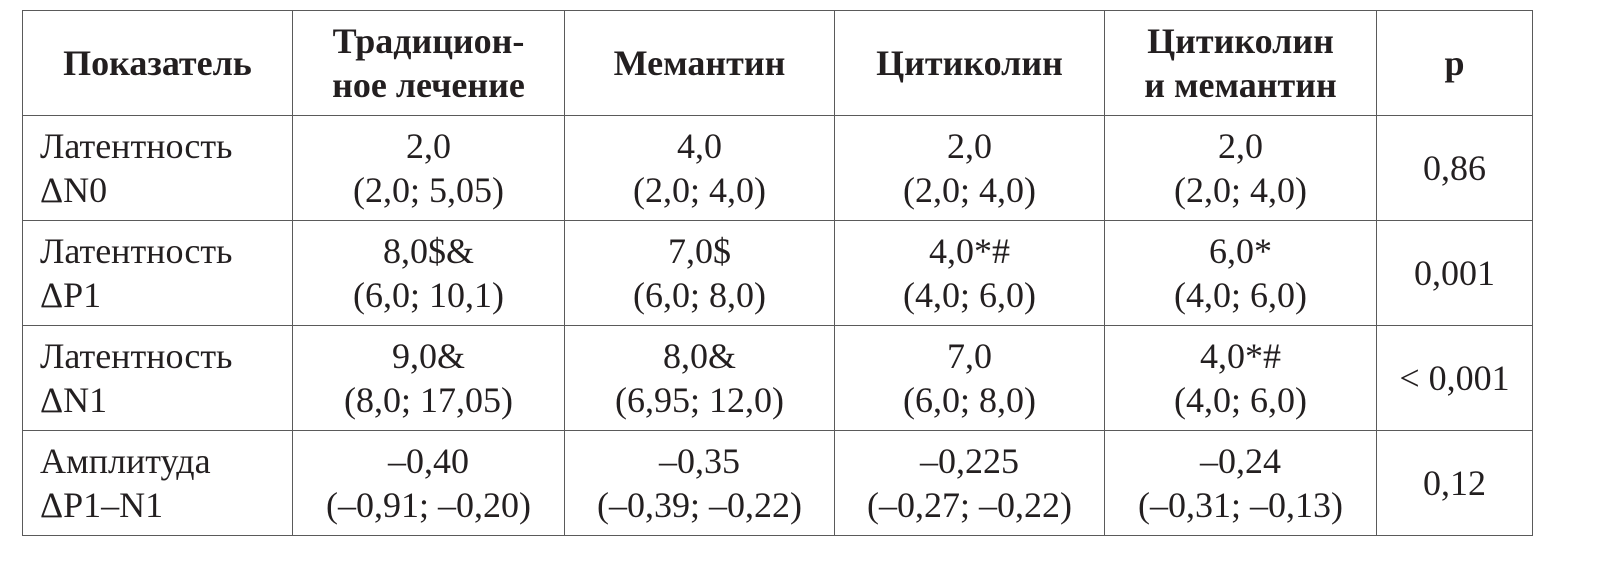 This screenshot has width=1615, height=569. Describe the element at coordinates (699, 168) in the screenshot. I see `table-cell: 4,0 (2,0; 4,0)` at that location.